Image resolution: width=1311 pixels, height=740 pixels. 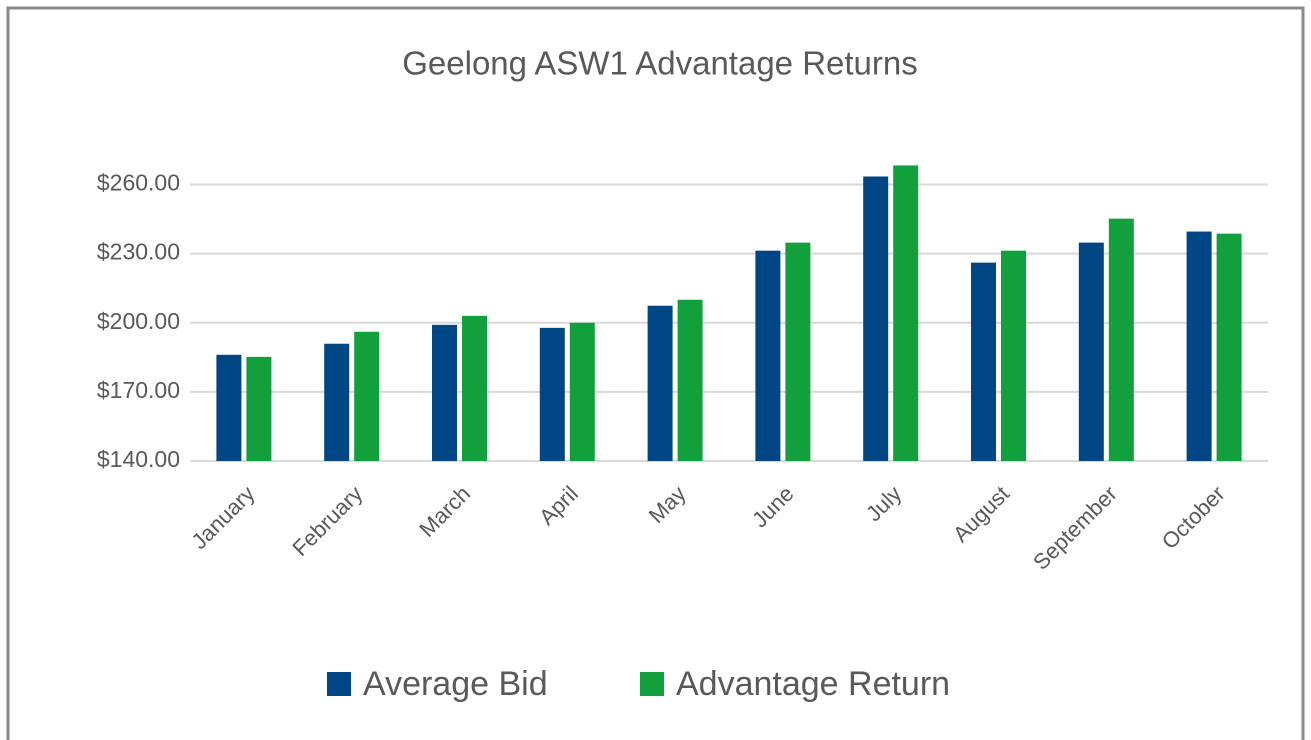 I want to click on y-tick-label: $260.00, so click(x=138, y=183).